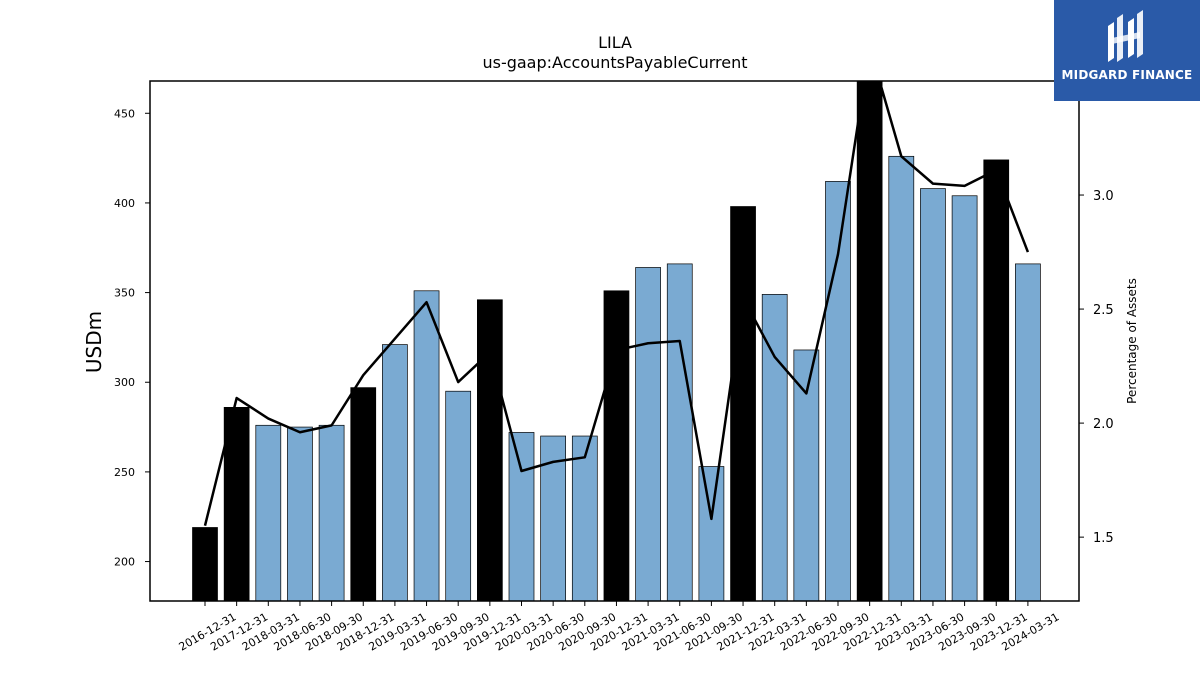  What do you see at coordinates (124, 382) in the screenshot?
I see `y-tick-label: 300` at bounding box center [124, 382].